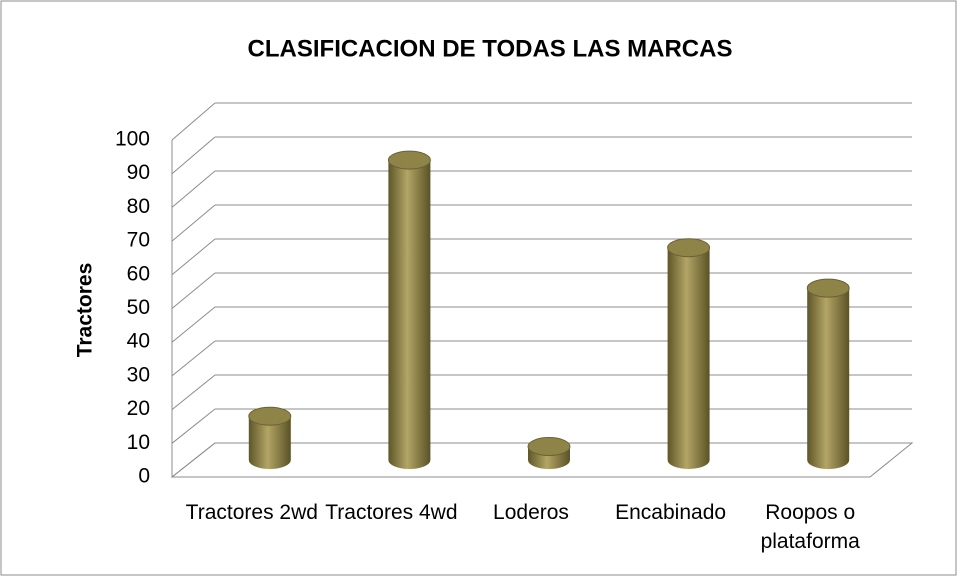  I want to click on y-tick-label: 100, so click(132, 139).